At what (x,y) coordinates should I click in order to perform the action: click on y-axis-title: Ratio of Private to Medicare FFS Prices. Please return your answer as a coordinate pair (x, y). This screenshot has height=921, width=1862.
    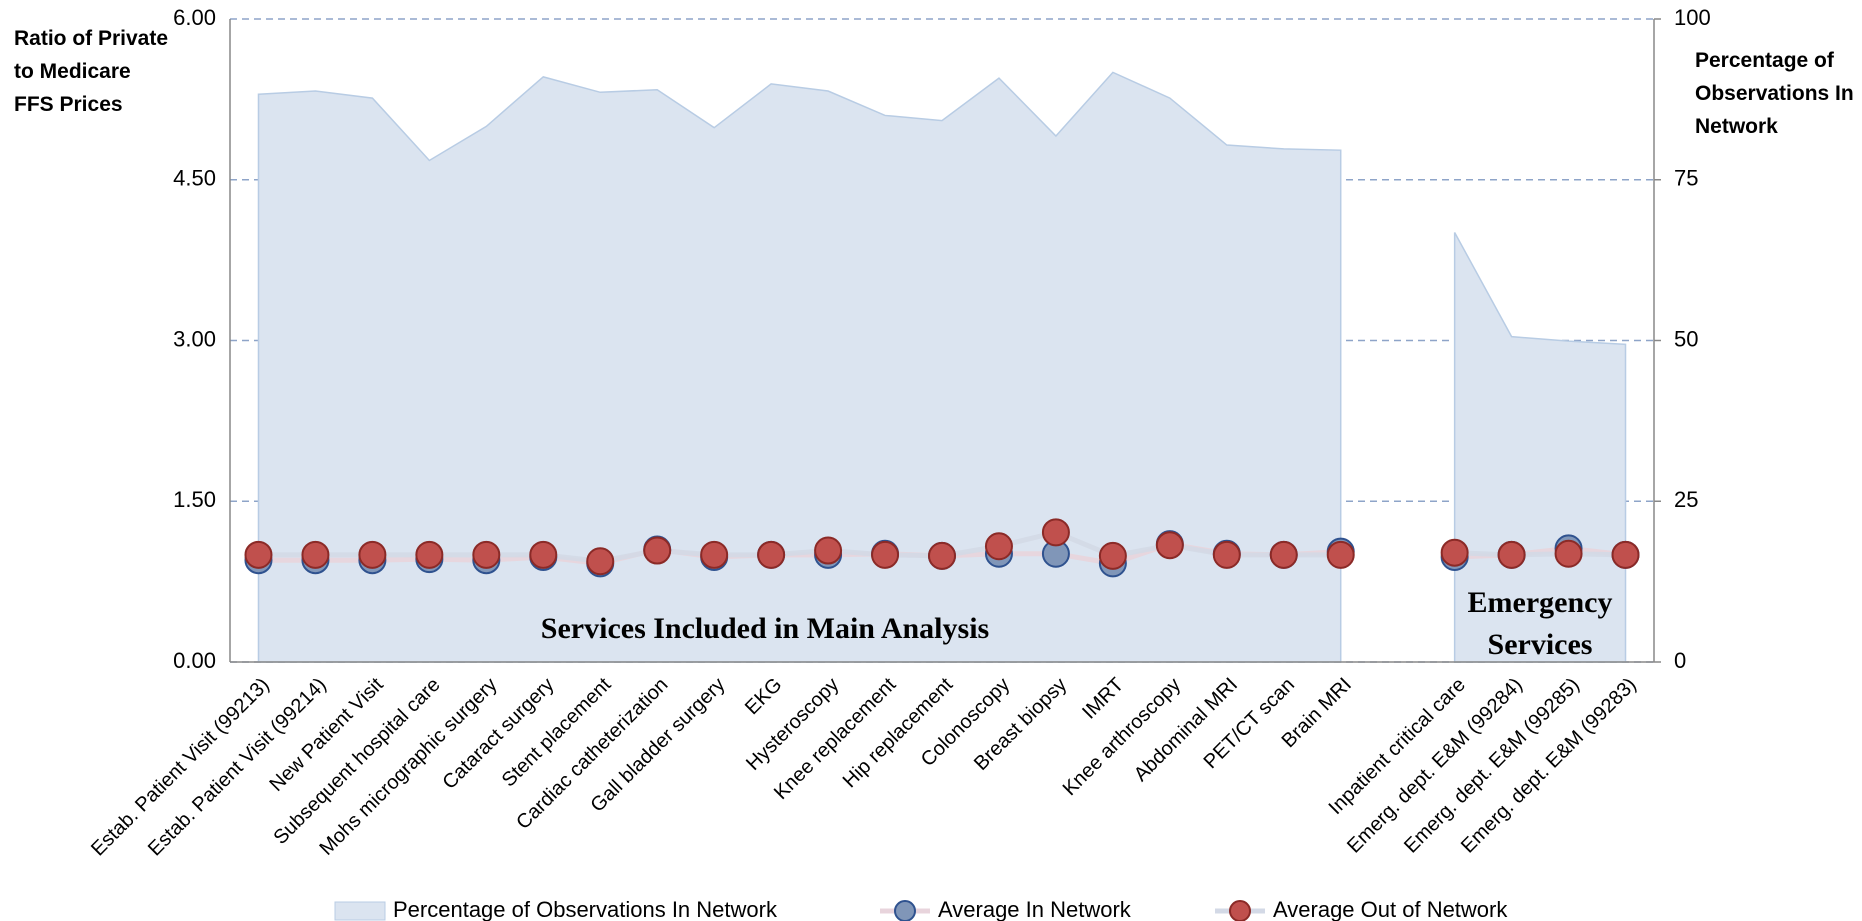
    Looking at the image, I should click on (91, 71).